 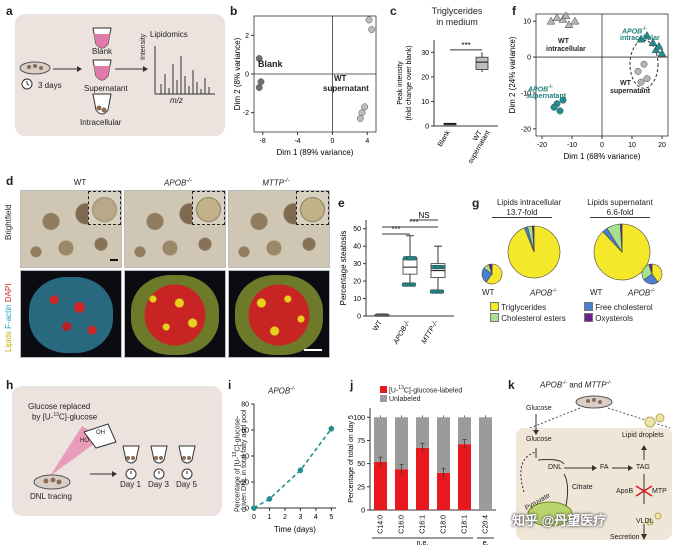 What do you see at coordinates (662, 145) in the screenshot?
I see `x-tick-label-f: 20` at bounding box center [662, 145].